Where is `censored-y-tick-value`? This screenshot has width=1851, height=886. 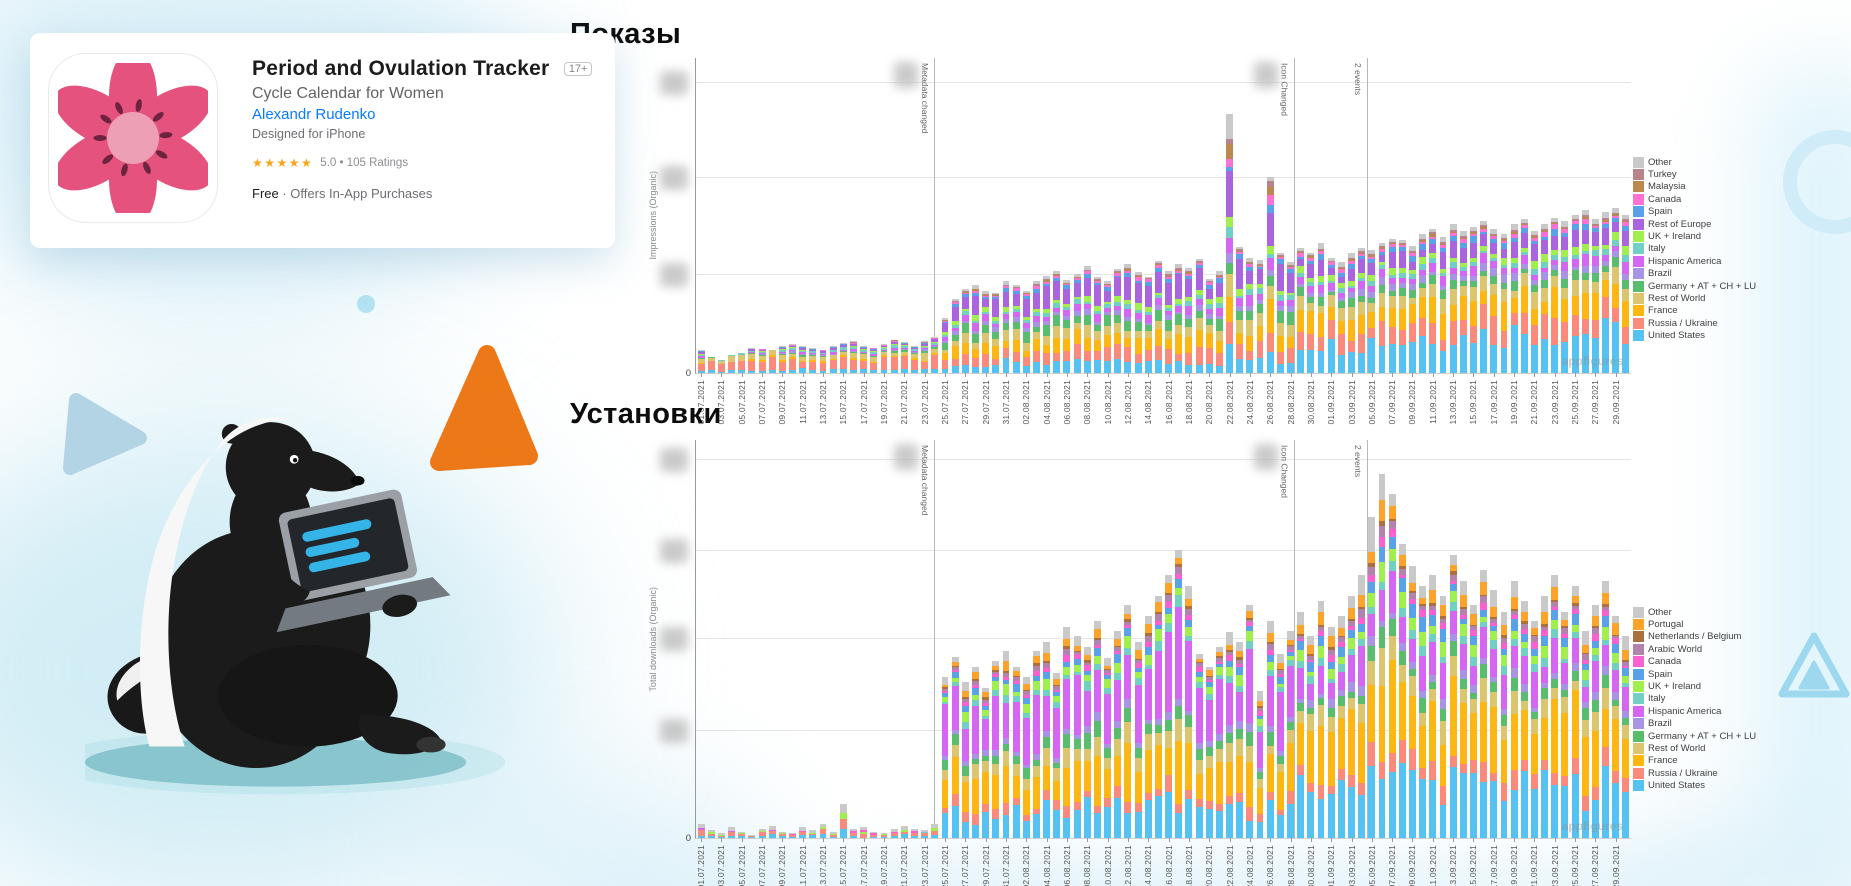
censored-y-tick-value is located at coordinates (674, 275).